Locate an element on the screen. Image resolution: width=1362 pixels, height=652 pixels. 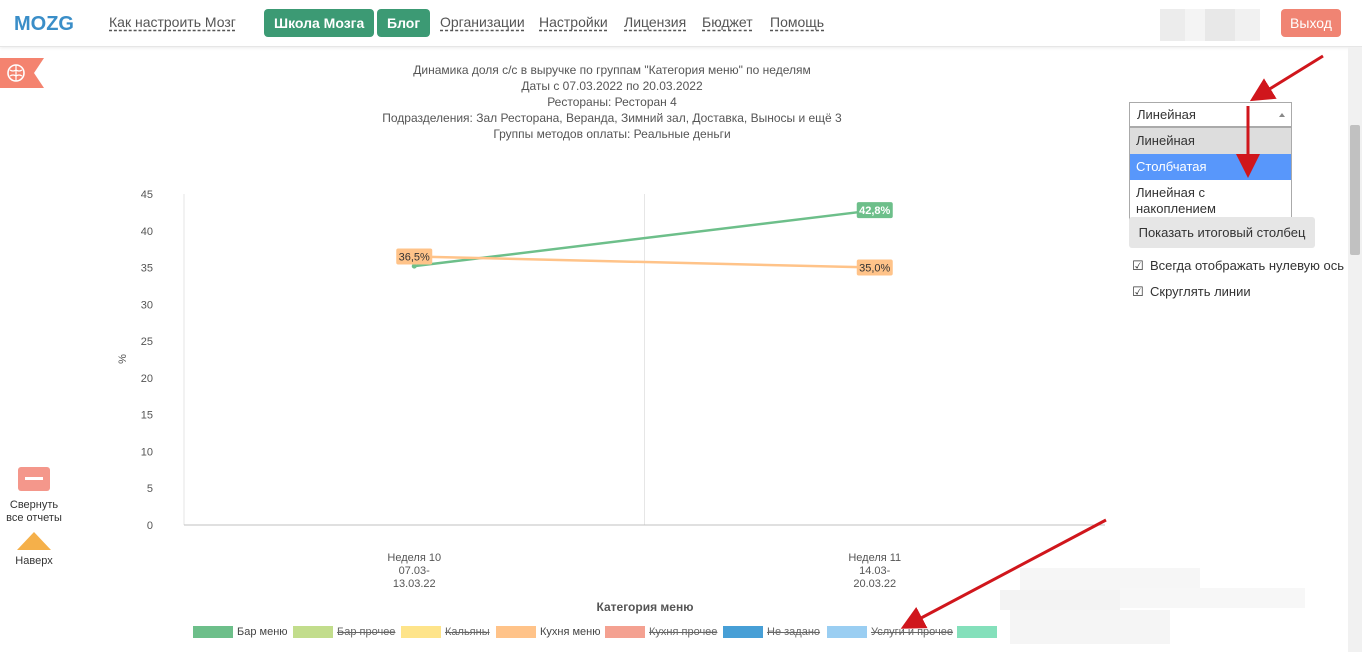
legend-item: Кухня меню is located at coordinates (548, 633).